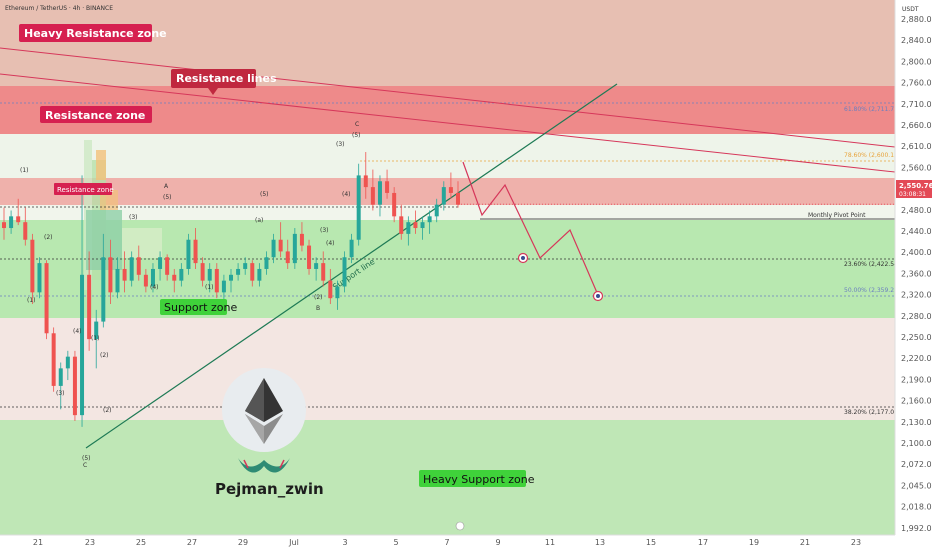 This screenshot has height=550, width=932. What do you see at coordinates (224, 82) in the screenshot?
I see `resistance-lines-tag: Resistance lines` at bounding box center [224, 82].